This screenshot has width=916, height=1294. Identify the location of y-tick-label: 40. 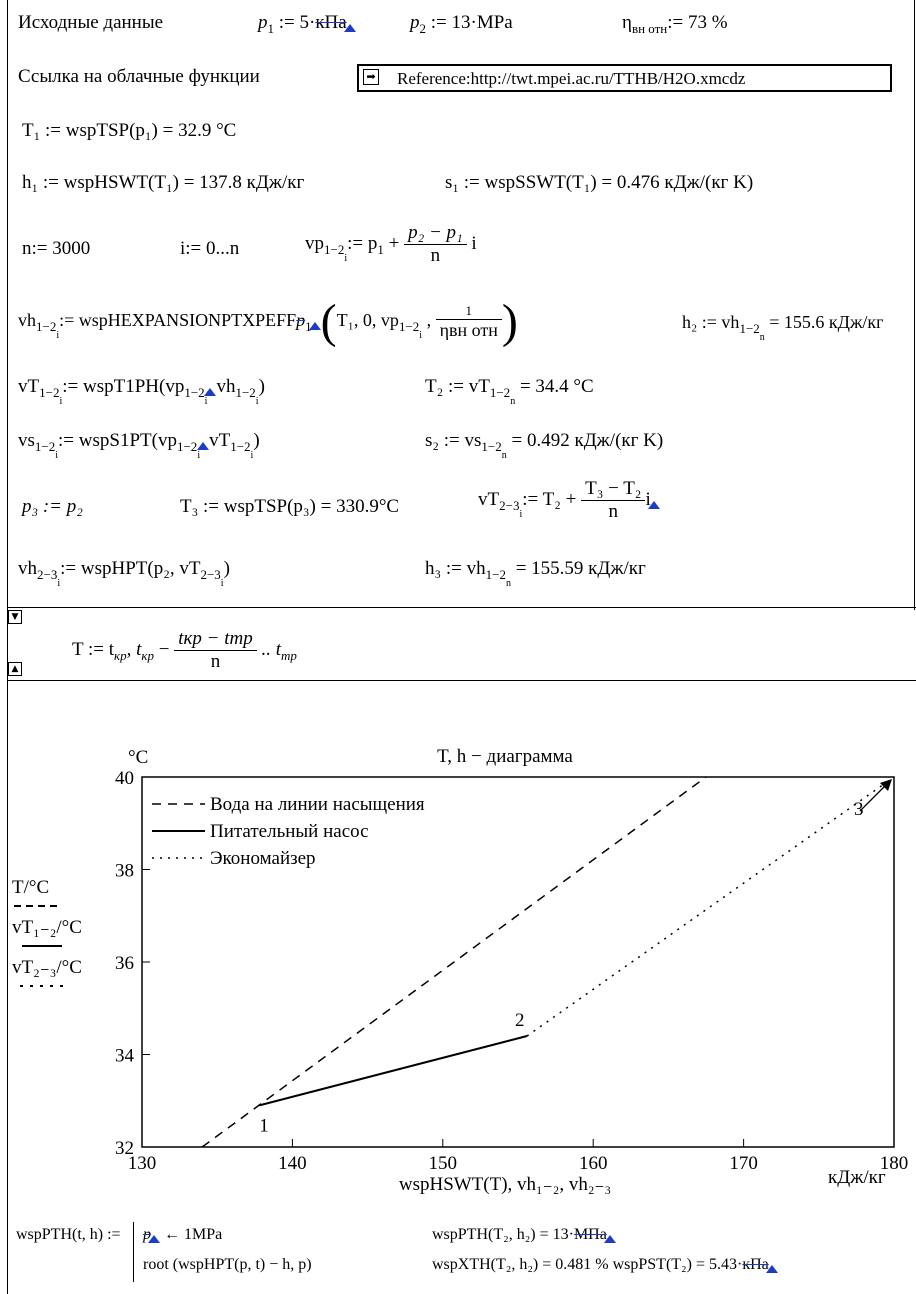
(124, 778).